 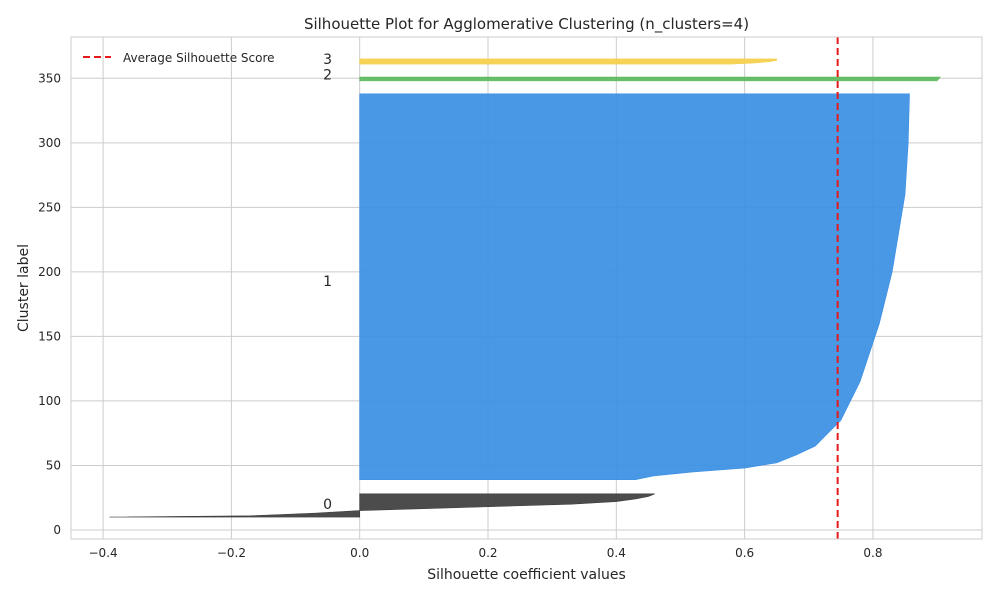 I want to click on x-axis-label: Silhouette coefficient values, so click(x=526, y=575).